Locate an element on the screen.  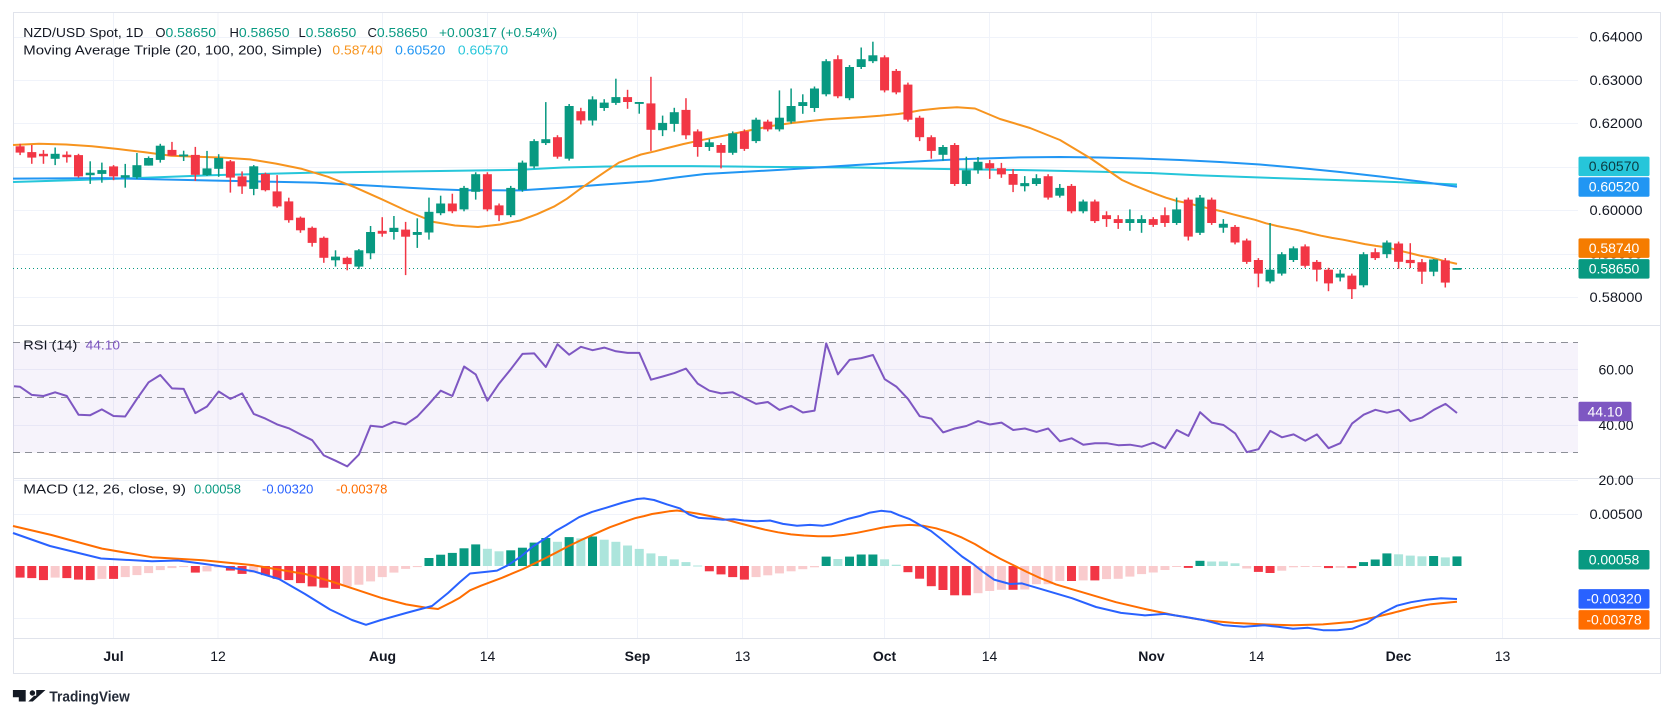
svg-text: MACD (12, 26, close, 9) is located at coordinates (104, 489).